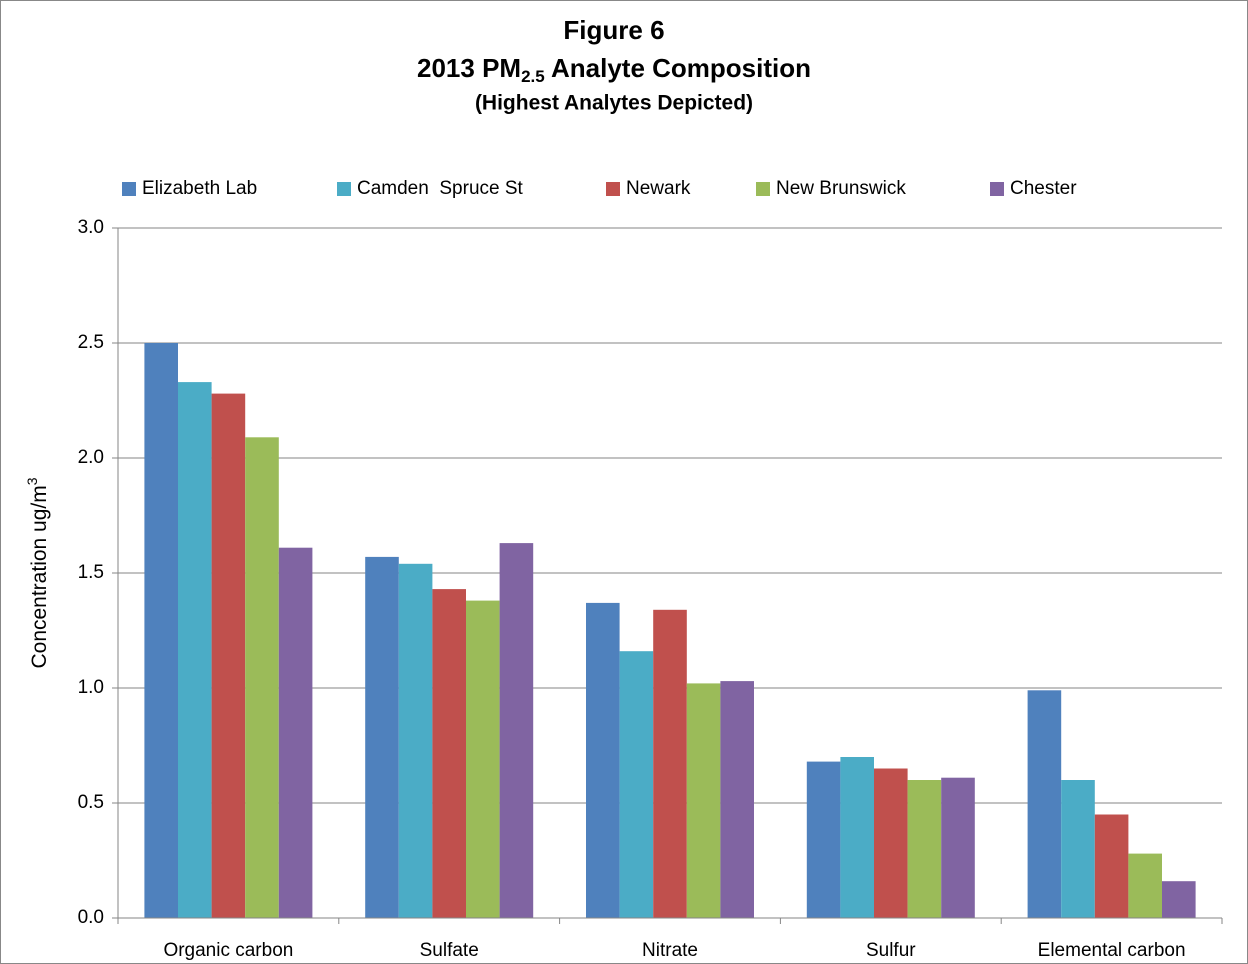 The height and width of the screenshot is (964, 1248). I want to click on y-tick-label: 2.5, so click(91, 342).